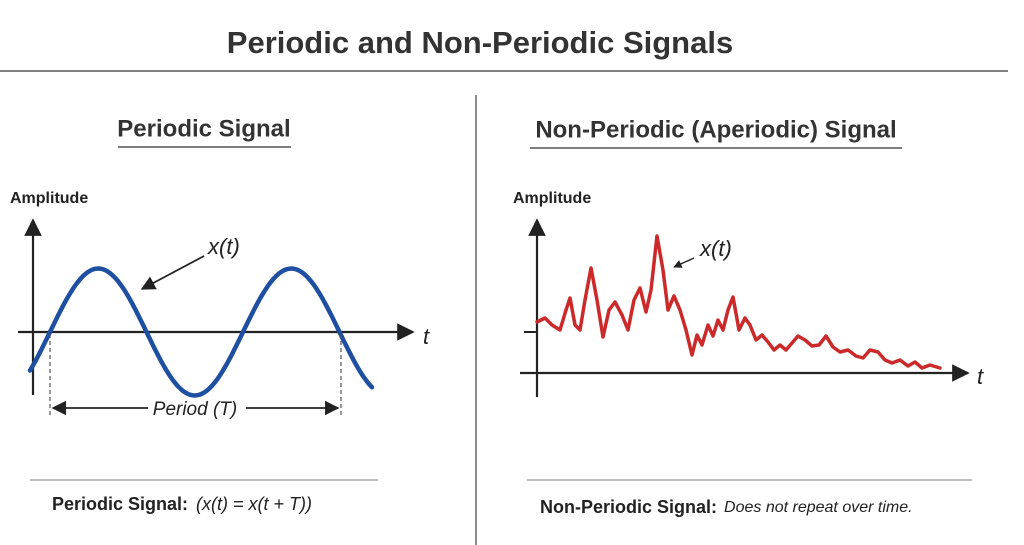  I want to click on caption-bold: Periodic Signal:, so click(120, 504).